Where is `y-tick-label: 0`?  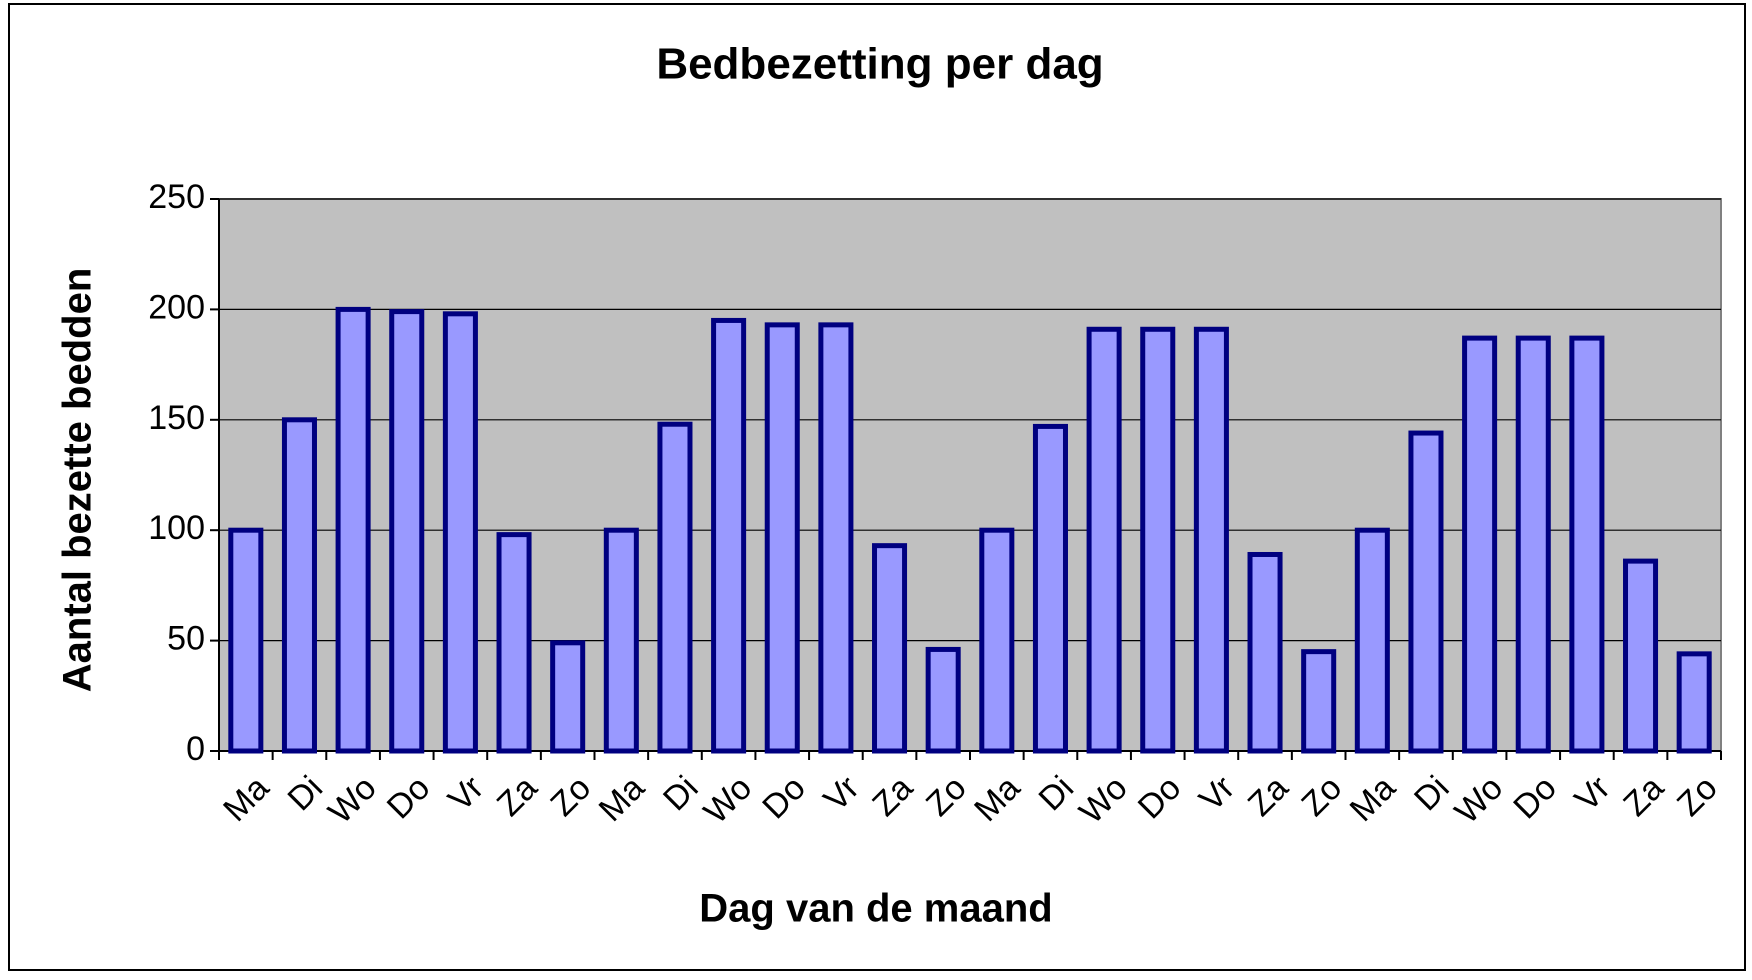
y-tick-label: 0 is located at coordinates (195, 749).